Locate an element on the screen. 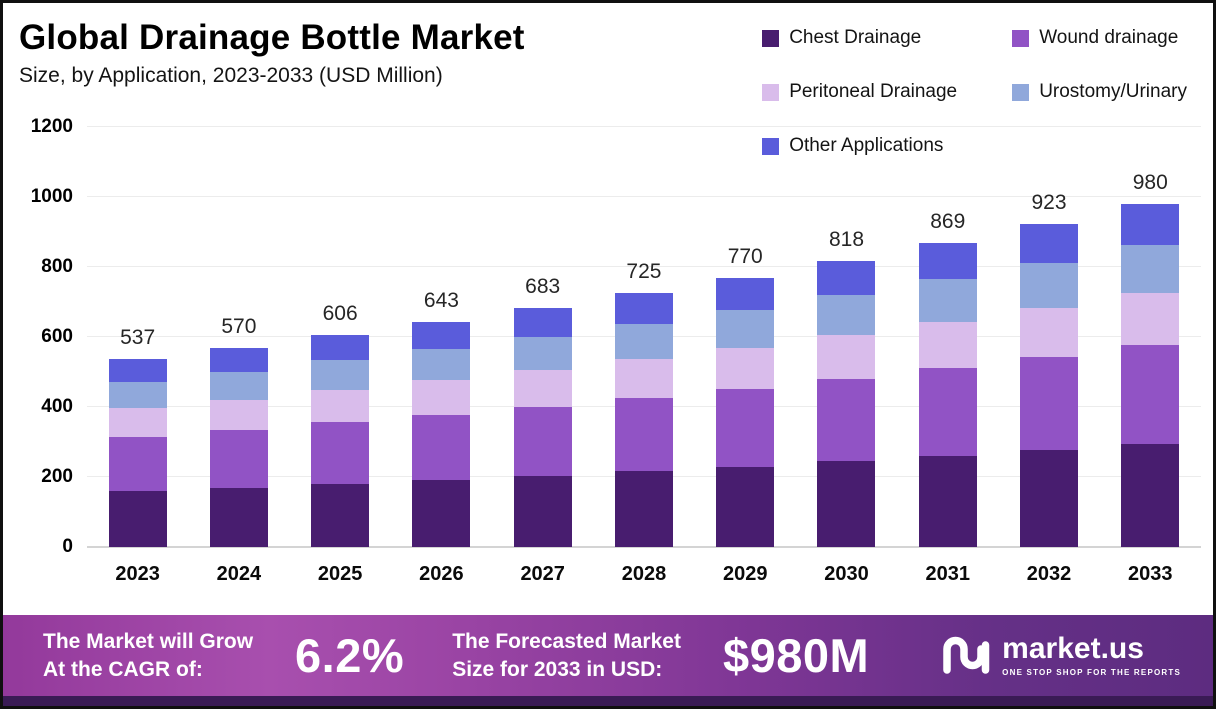  x-tick-label: 2024 is located at coordinates (239, 574).